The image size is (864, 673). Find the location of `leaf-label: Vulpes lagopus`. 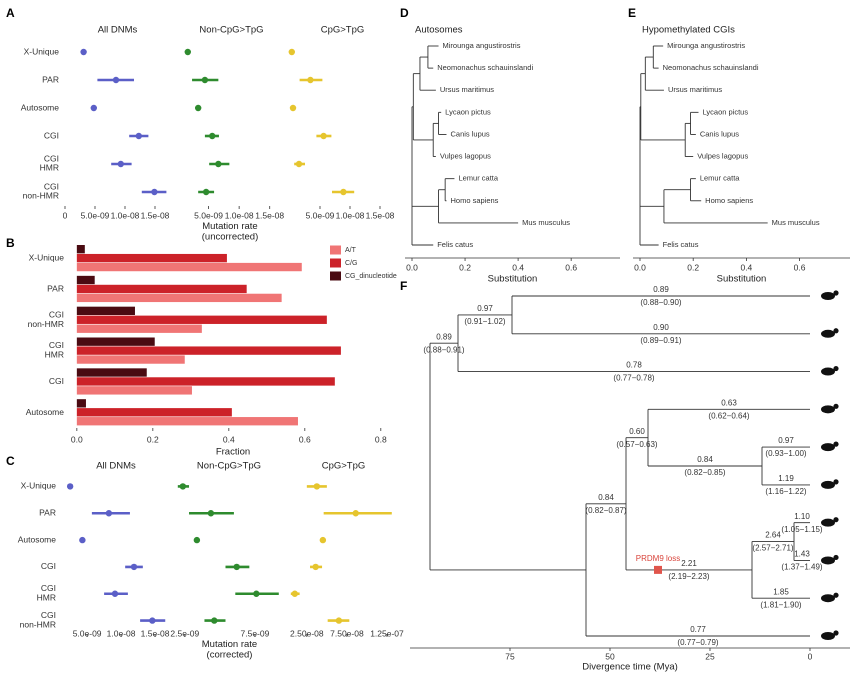

leaf-label: Vulpes lagopus is located at coordinates (465, 156).